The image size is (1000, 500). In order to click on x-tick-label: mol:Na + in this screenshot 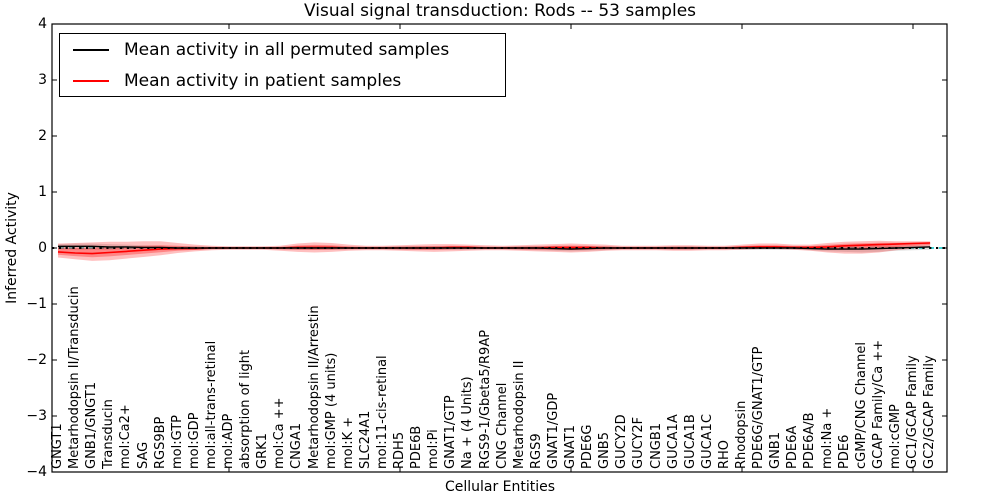, I will do `click(827, 438)`.